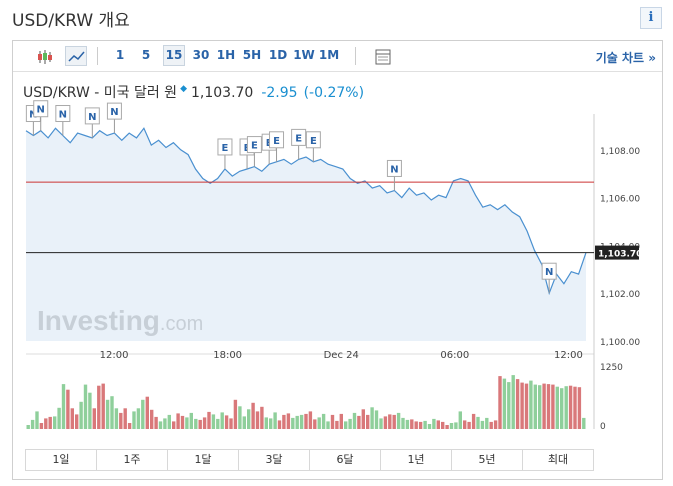 This screenshot has width=673, height=486. What do you see at coordinates (61, 460) in the screenshot?
I see `range-1d: 1일` at bounding box center [61, 460].